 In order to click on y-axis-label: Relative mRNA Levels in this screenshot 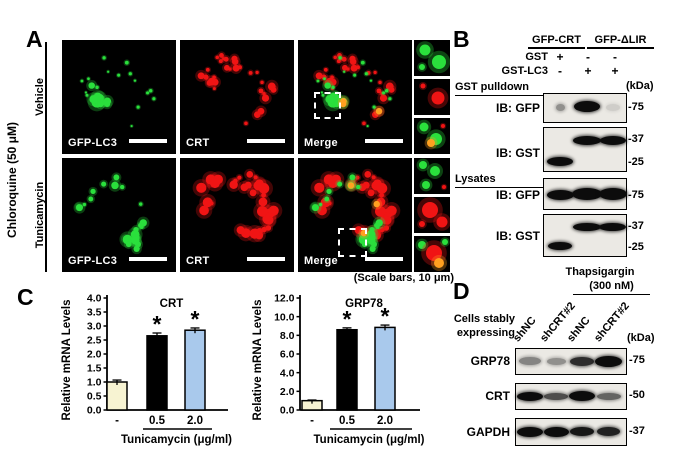, I will do `click(67, 359)`.